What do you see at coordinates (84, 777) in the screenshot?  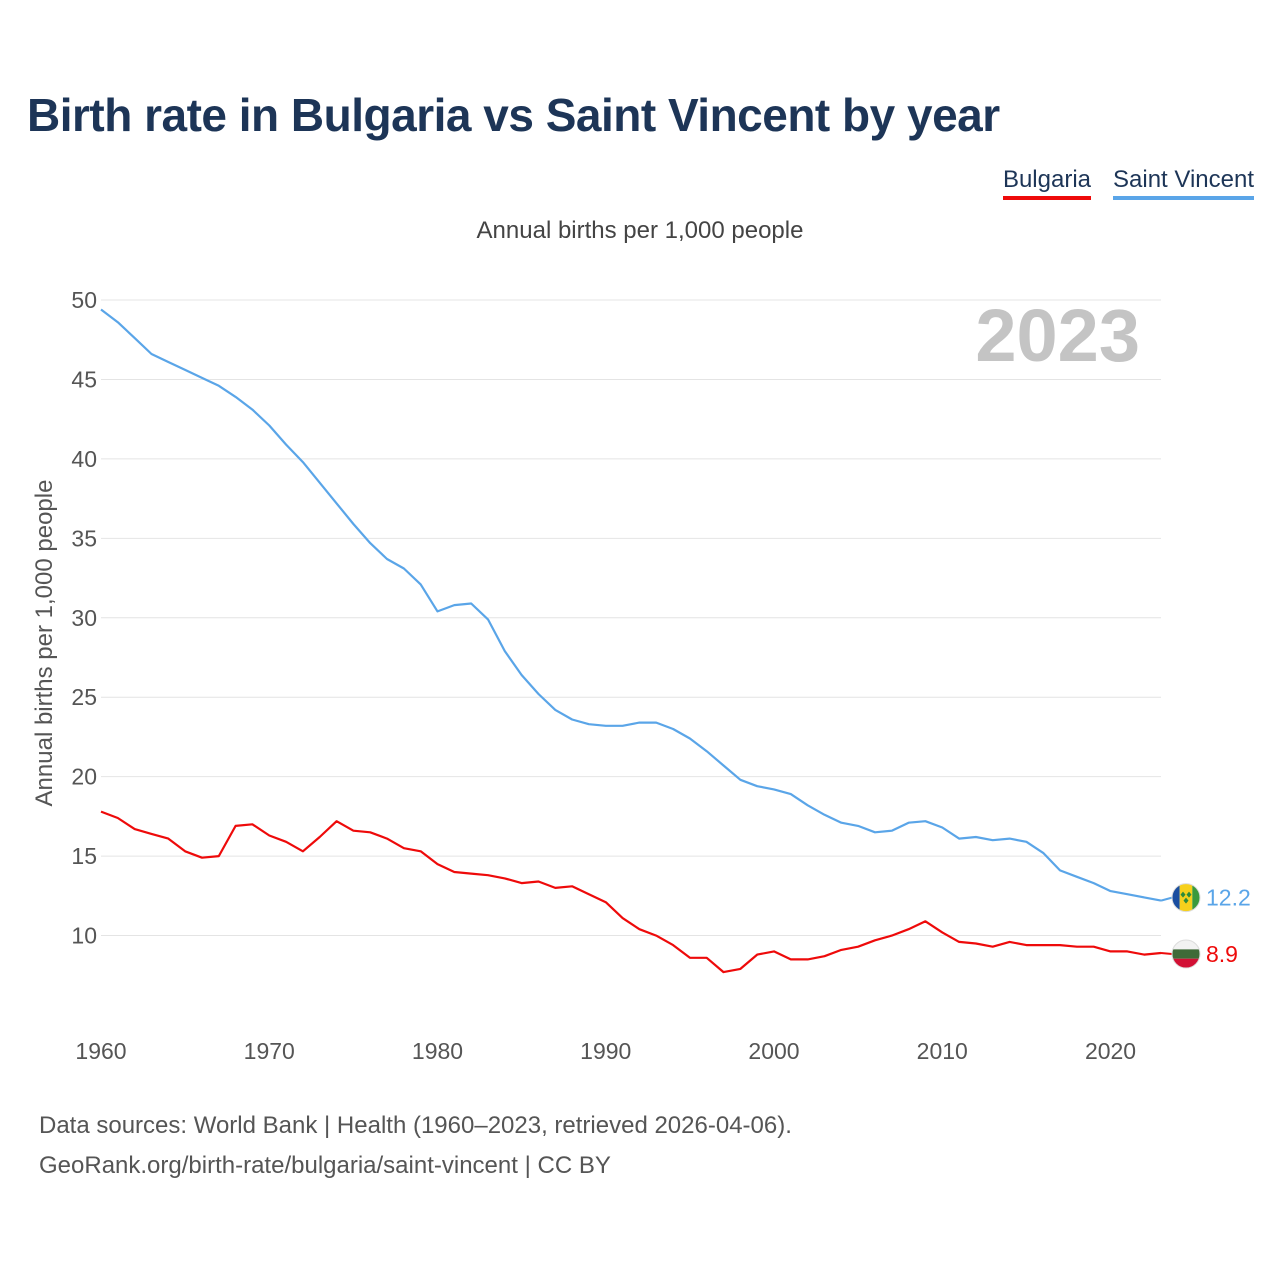 I see `y-tick-label: 20` at bounding box center [84, 777].